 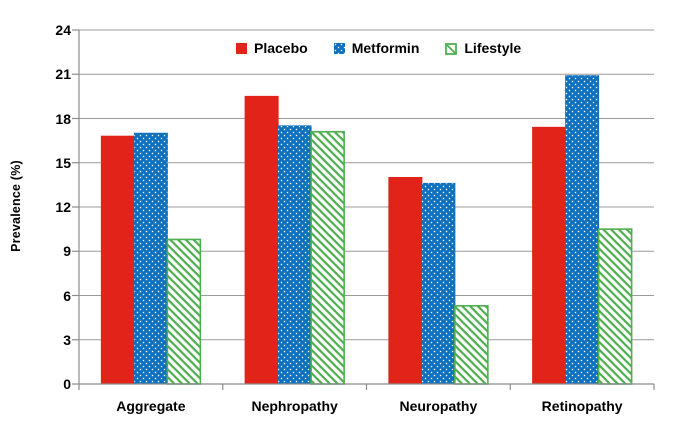 I want to click on category-label-retinopathy: Retinopathy, so click(x=582, y=406).